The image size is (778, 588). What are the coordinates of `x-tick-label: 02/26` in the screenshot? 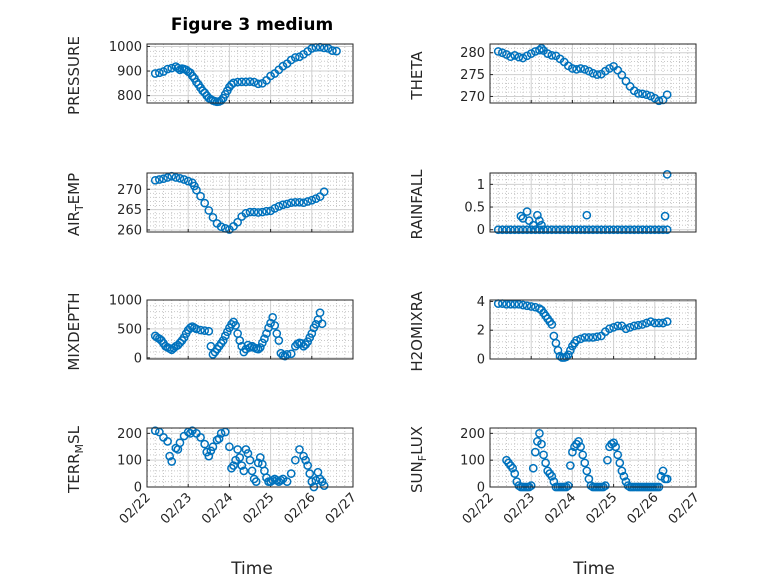 It's located at (643, 508).